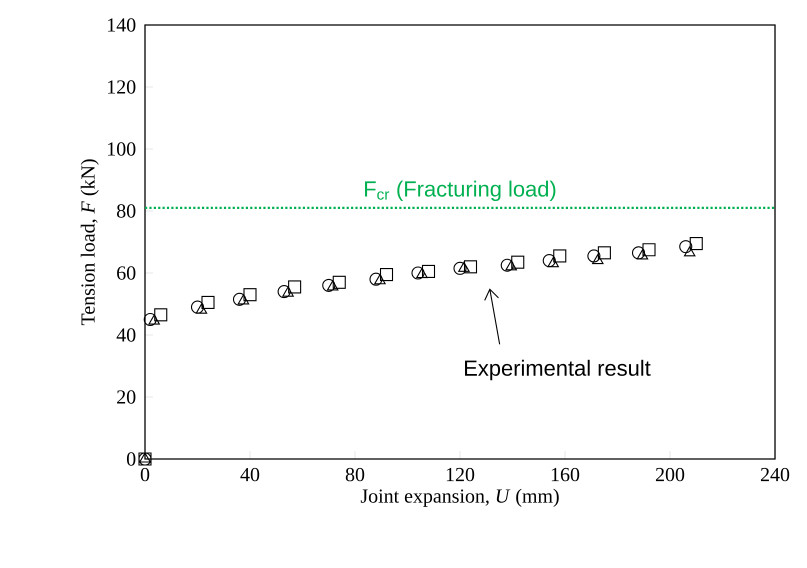 The width and height of the screenshot is (807, 568). I want to click on y-axis-title: Tension load, F (kN), so click(89, 242).